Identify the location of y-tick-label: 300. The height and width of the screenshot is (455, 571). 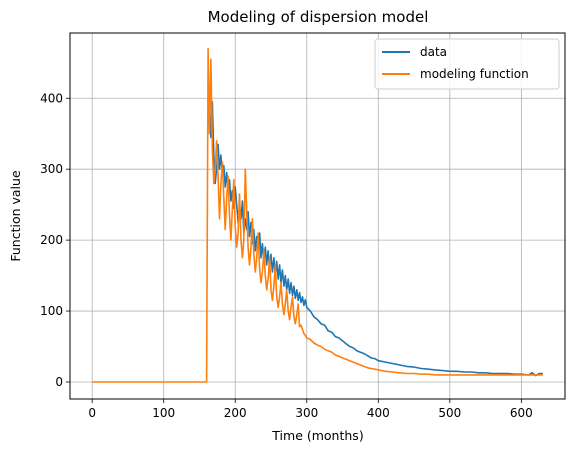
(51, 169).